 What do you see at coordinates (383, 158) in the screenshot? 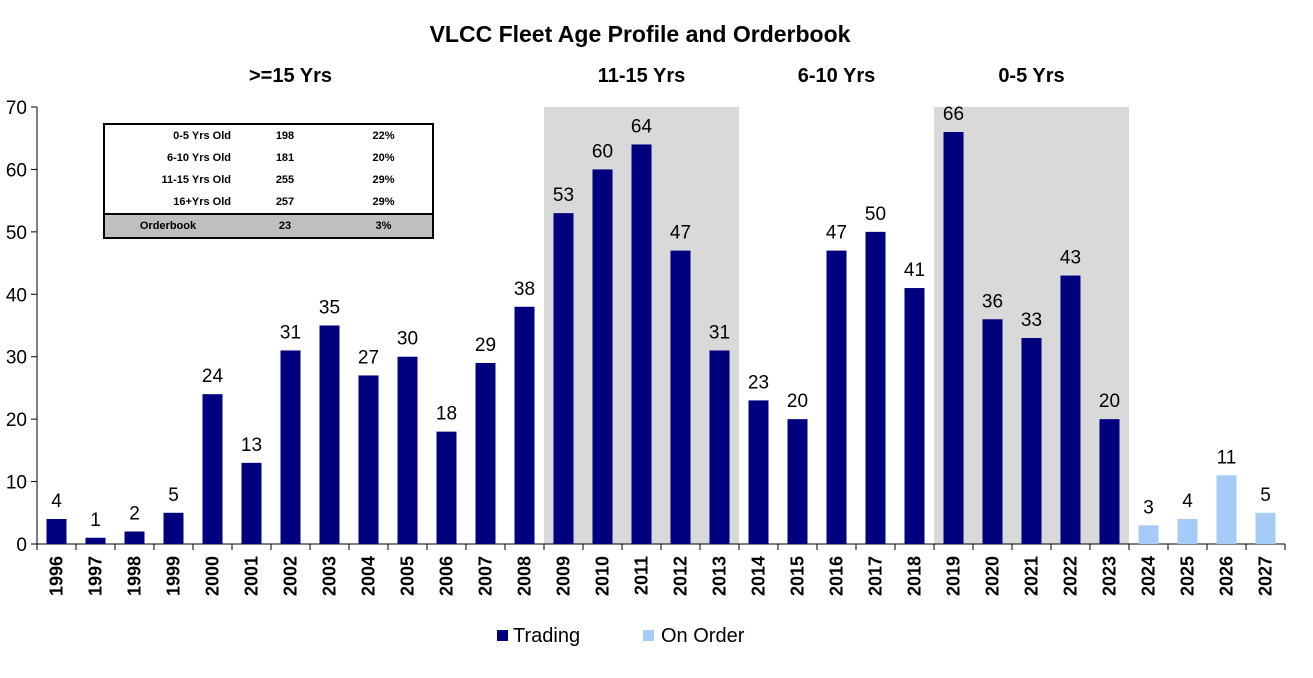
I see `row-percent: 20%` at bounding box center [383, 158].